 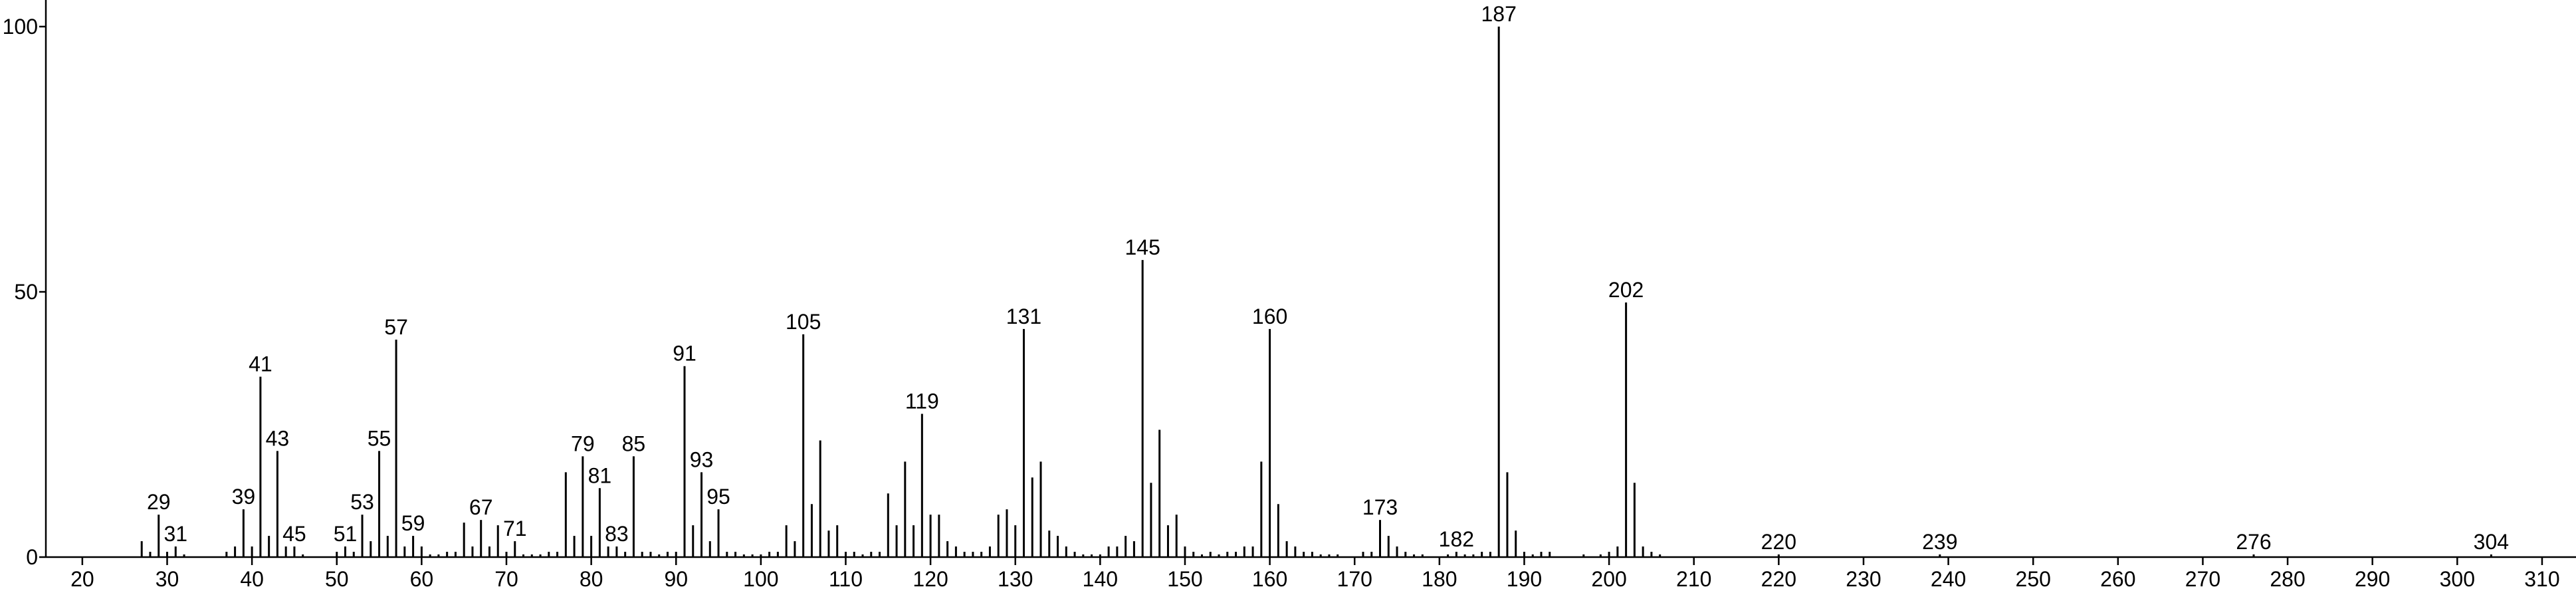 I want to click on peak-label: 304, so click(x=2491, y=542).